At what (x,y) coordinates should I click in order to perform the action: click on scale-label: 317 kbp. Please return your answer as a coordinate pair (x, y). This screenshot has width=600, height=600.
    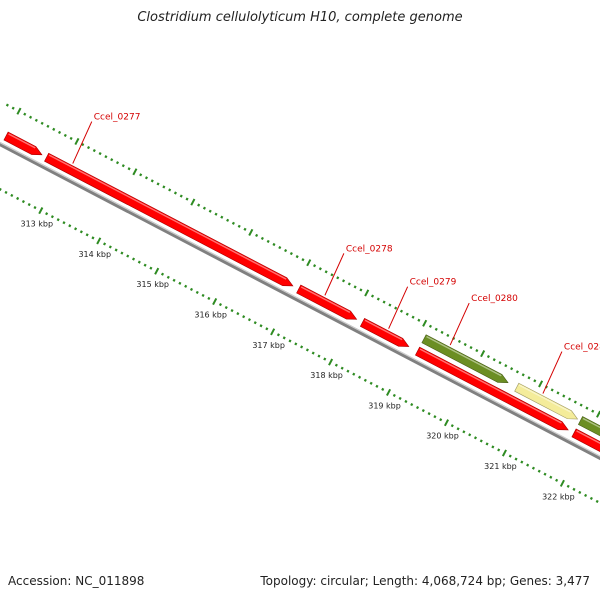
    Looking at the image, I should click on (268, 345).